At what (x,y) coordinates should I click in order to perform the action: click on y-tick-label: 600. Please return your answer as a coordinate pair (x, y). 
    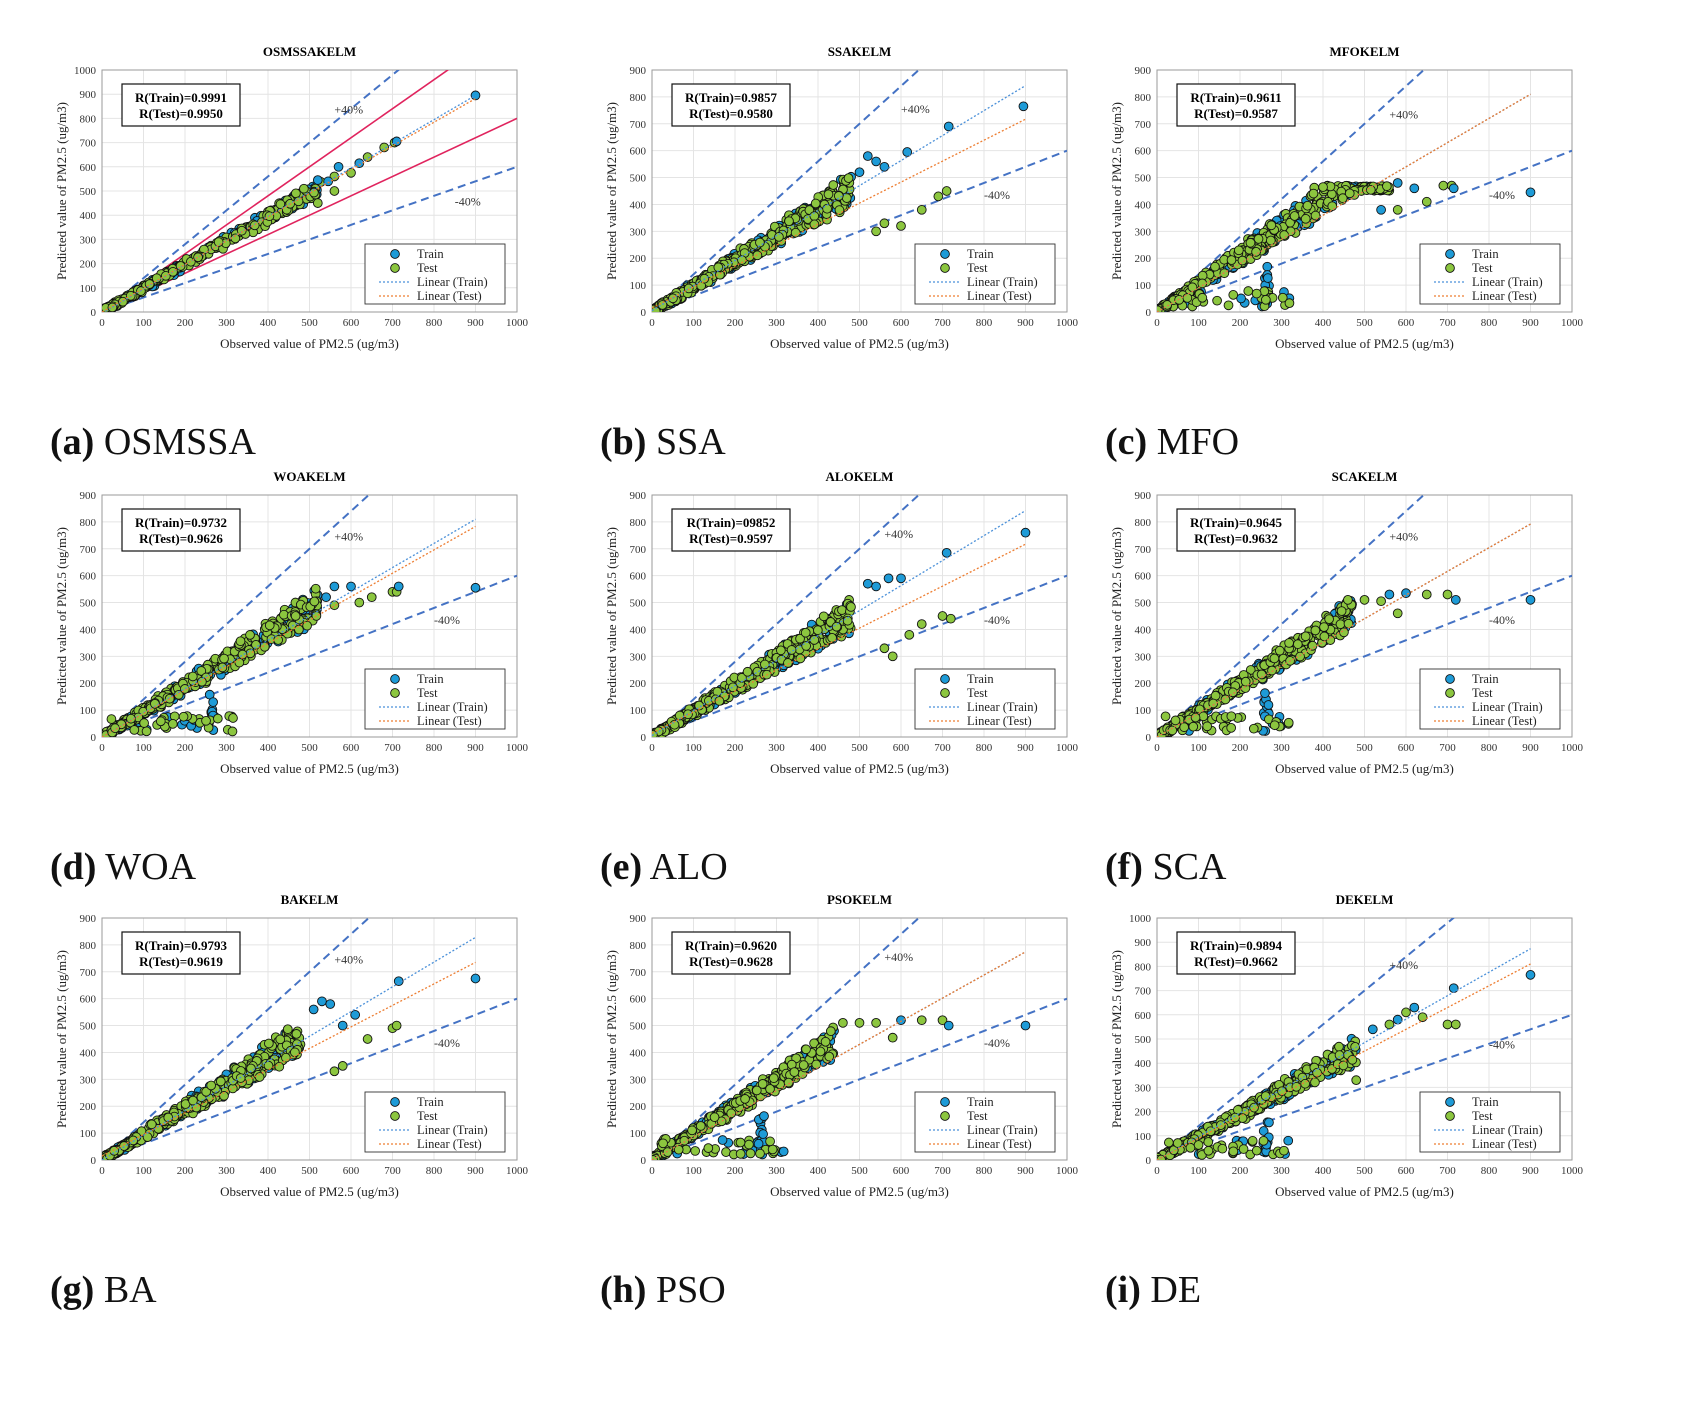
    Looking at the image, I should click on (1143, 152).